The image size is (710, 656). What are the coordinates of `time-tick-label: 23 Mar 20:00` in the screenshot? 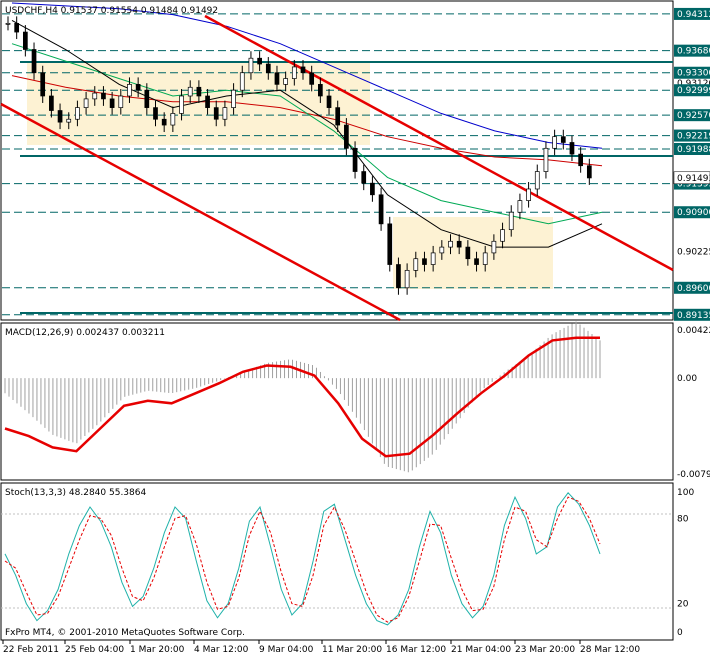 It's located at (545, 650).